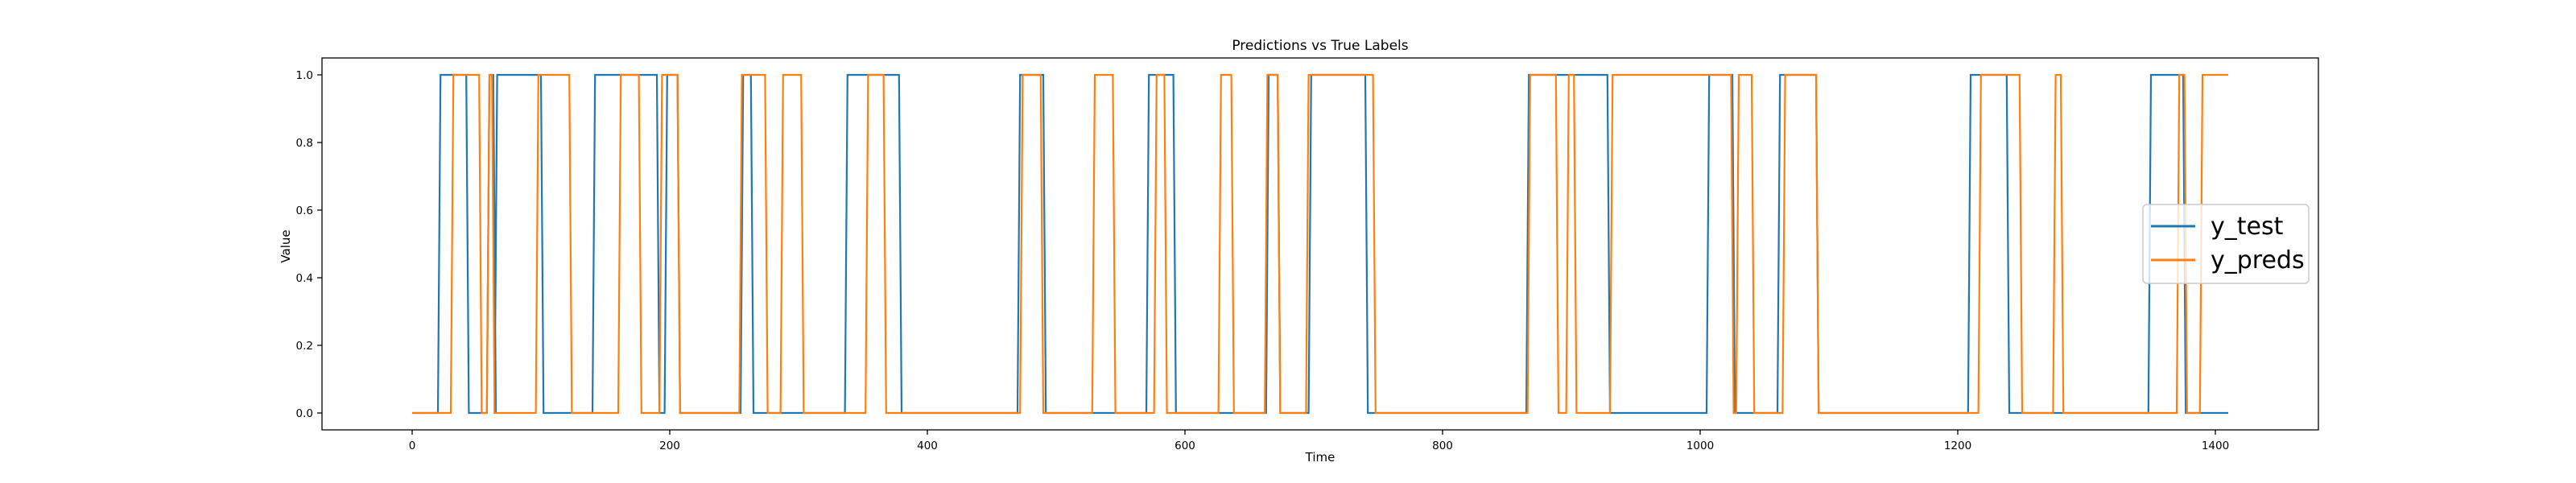 The image size is (2576, 483). I want to click on x-tick-label: 1000, so click(1700, 446).